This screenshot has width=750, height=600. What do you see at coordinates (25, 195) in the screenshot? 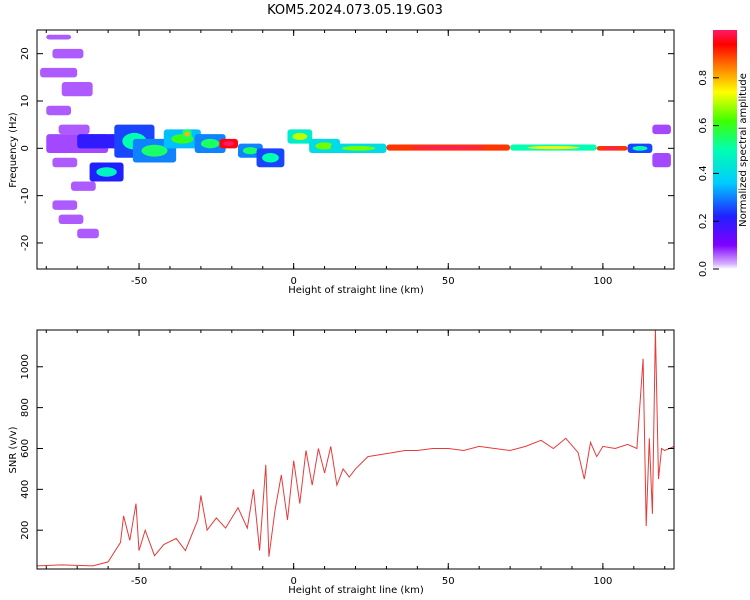
I see `spectrogram-y-tick-label: -10` at bounding box center [25, 195].